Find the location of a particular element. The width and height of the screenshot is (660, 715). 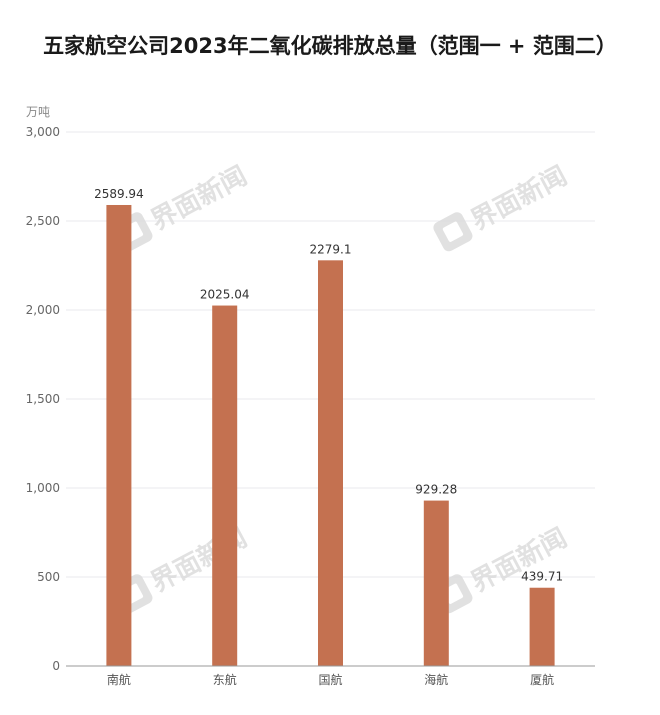

data-label: 2025.04 is located at coordinates (225, 295).